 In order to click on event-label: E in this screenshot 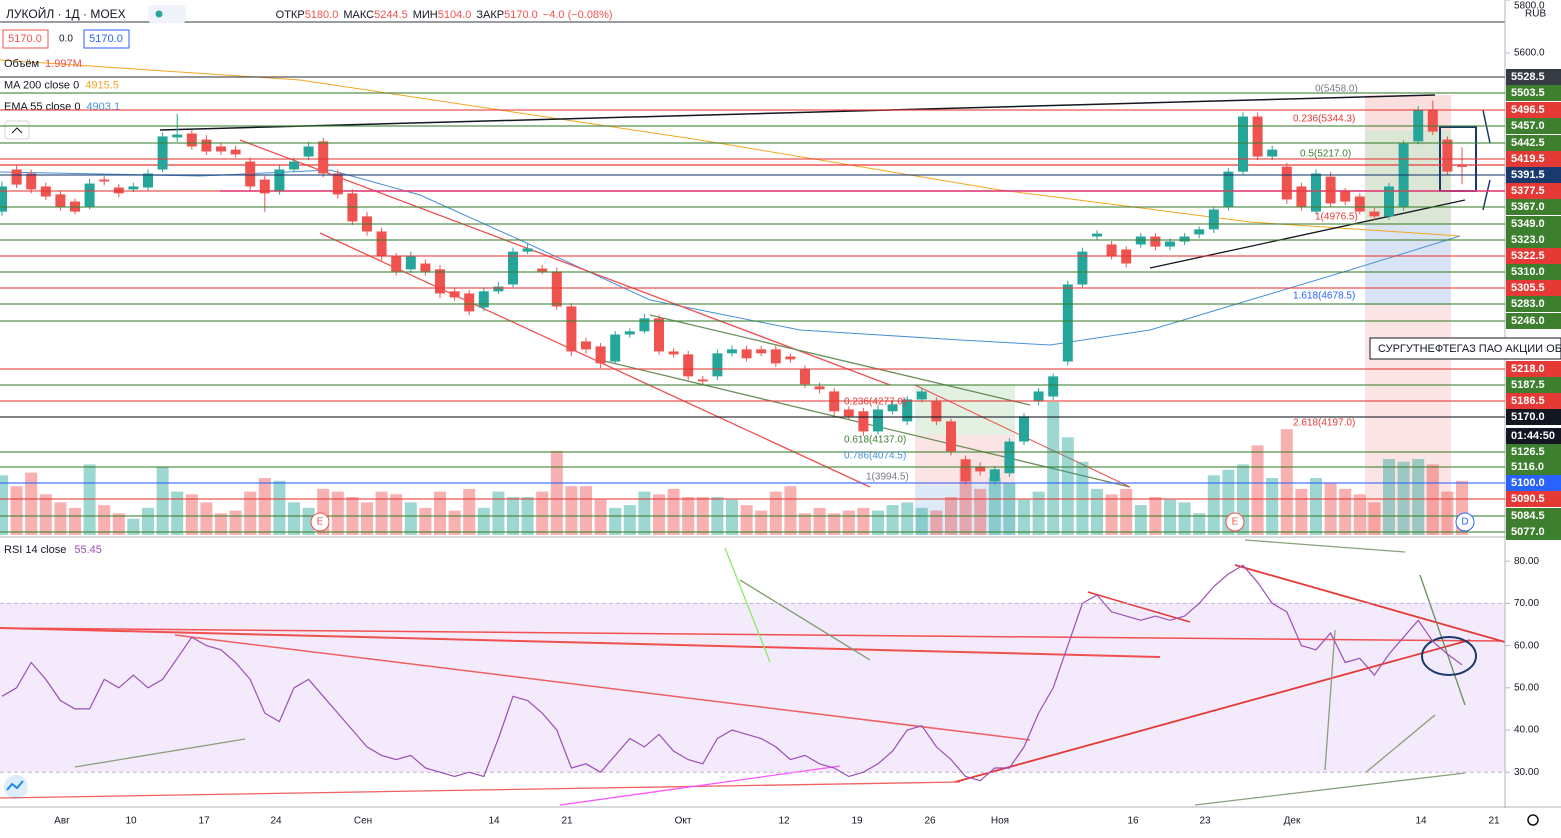, I will do `click(1235, 522)`.